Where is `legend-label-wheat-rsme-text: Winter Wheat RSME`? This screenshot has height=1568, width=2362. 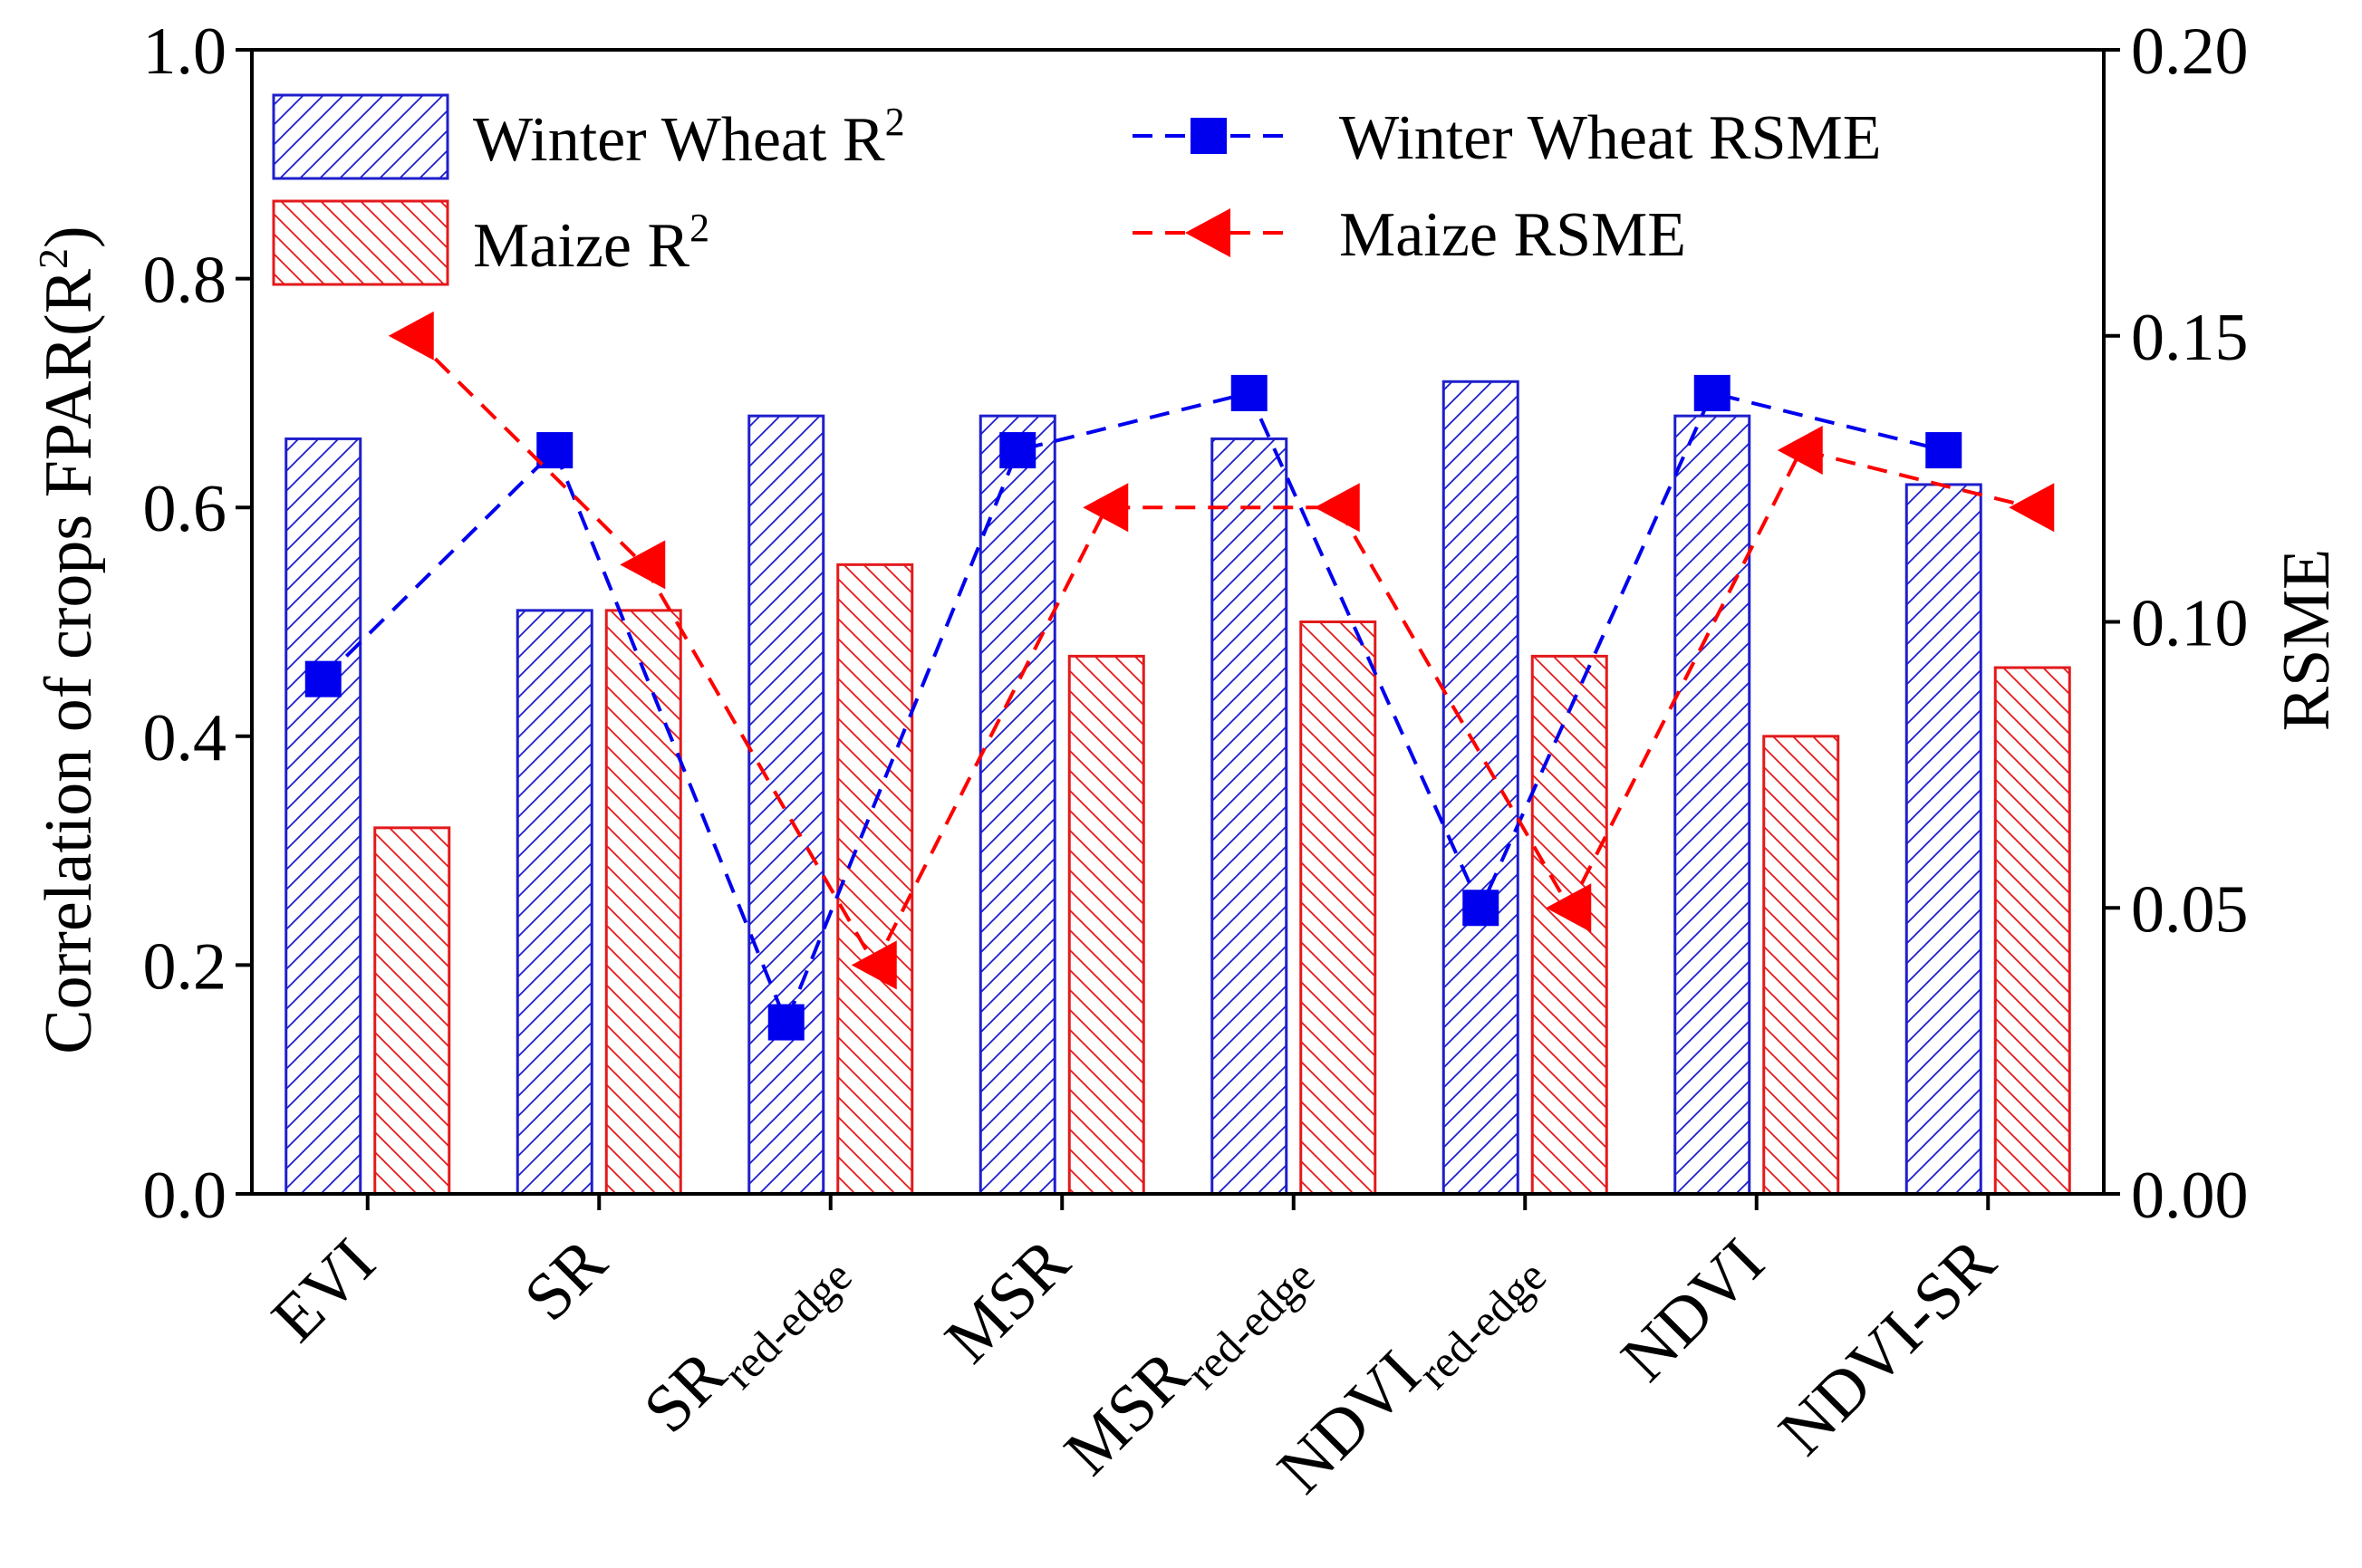
legend-label-wheat-rsme-text: Winter Wheat RSME is located at coordinates (1610, 138).